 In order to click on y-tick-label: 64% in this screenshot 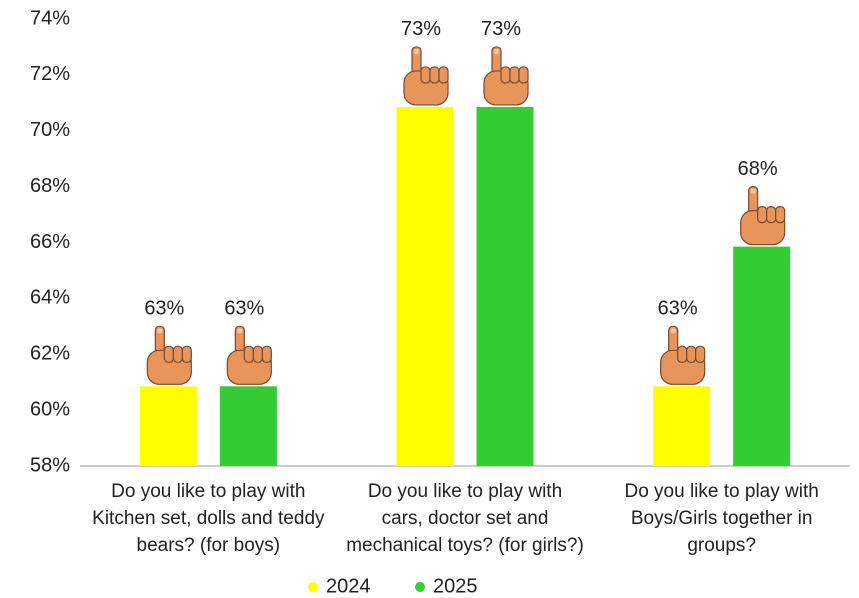, I will do `click(50, 298)`.